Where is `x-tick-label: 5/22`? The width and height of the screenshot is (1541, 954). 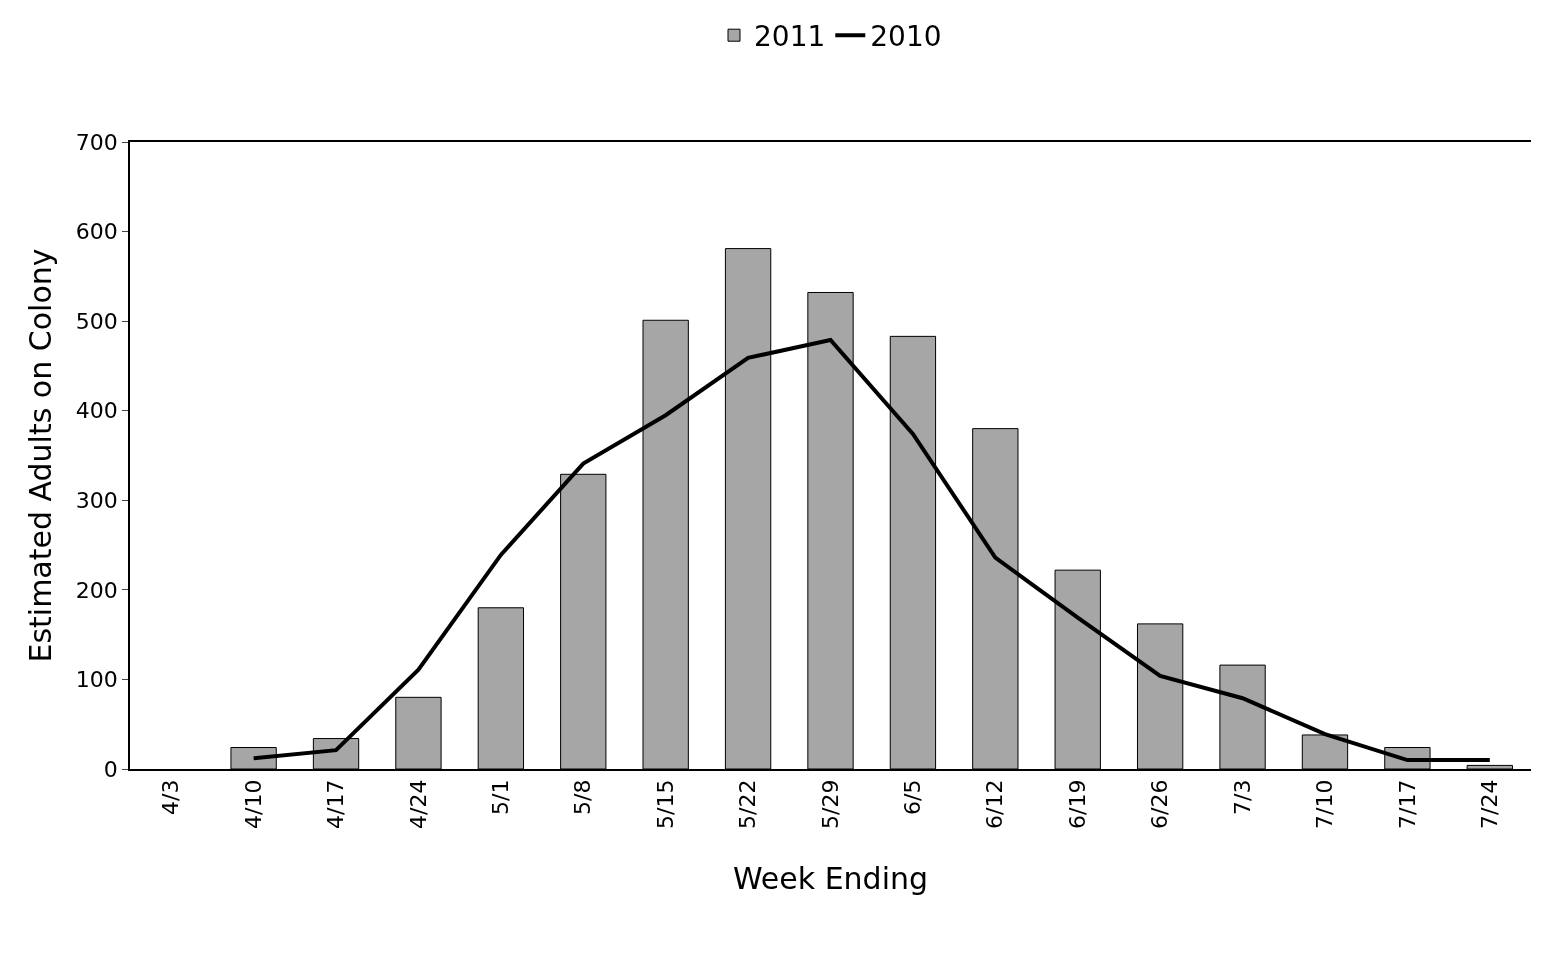
x-tick-label: 5/22 is located at coordinates (748, 804).